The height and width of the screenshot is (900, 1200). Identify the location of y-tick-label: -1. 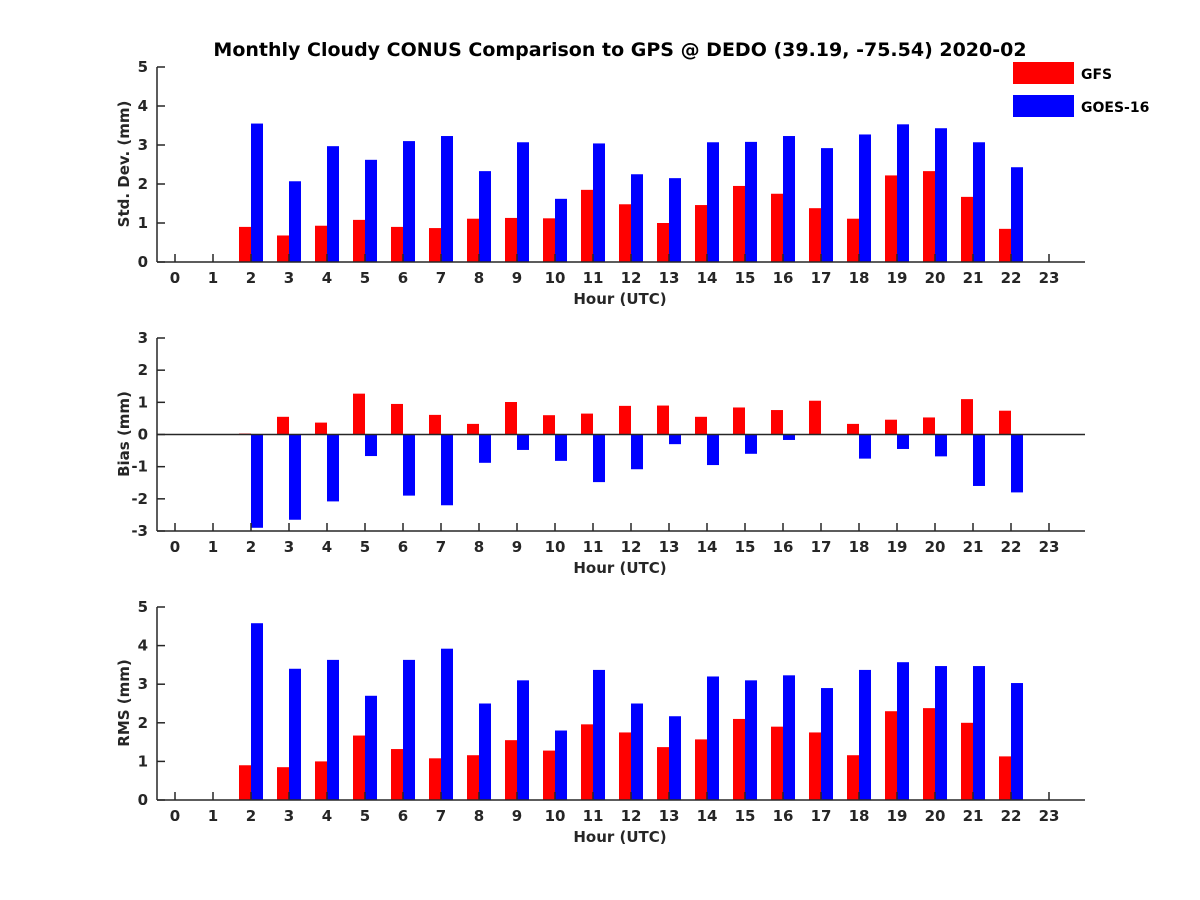
(139, 467).